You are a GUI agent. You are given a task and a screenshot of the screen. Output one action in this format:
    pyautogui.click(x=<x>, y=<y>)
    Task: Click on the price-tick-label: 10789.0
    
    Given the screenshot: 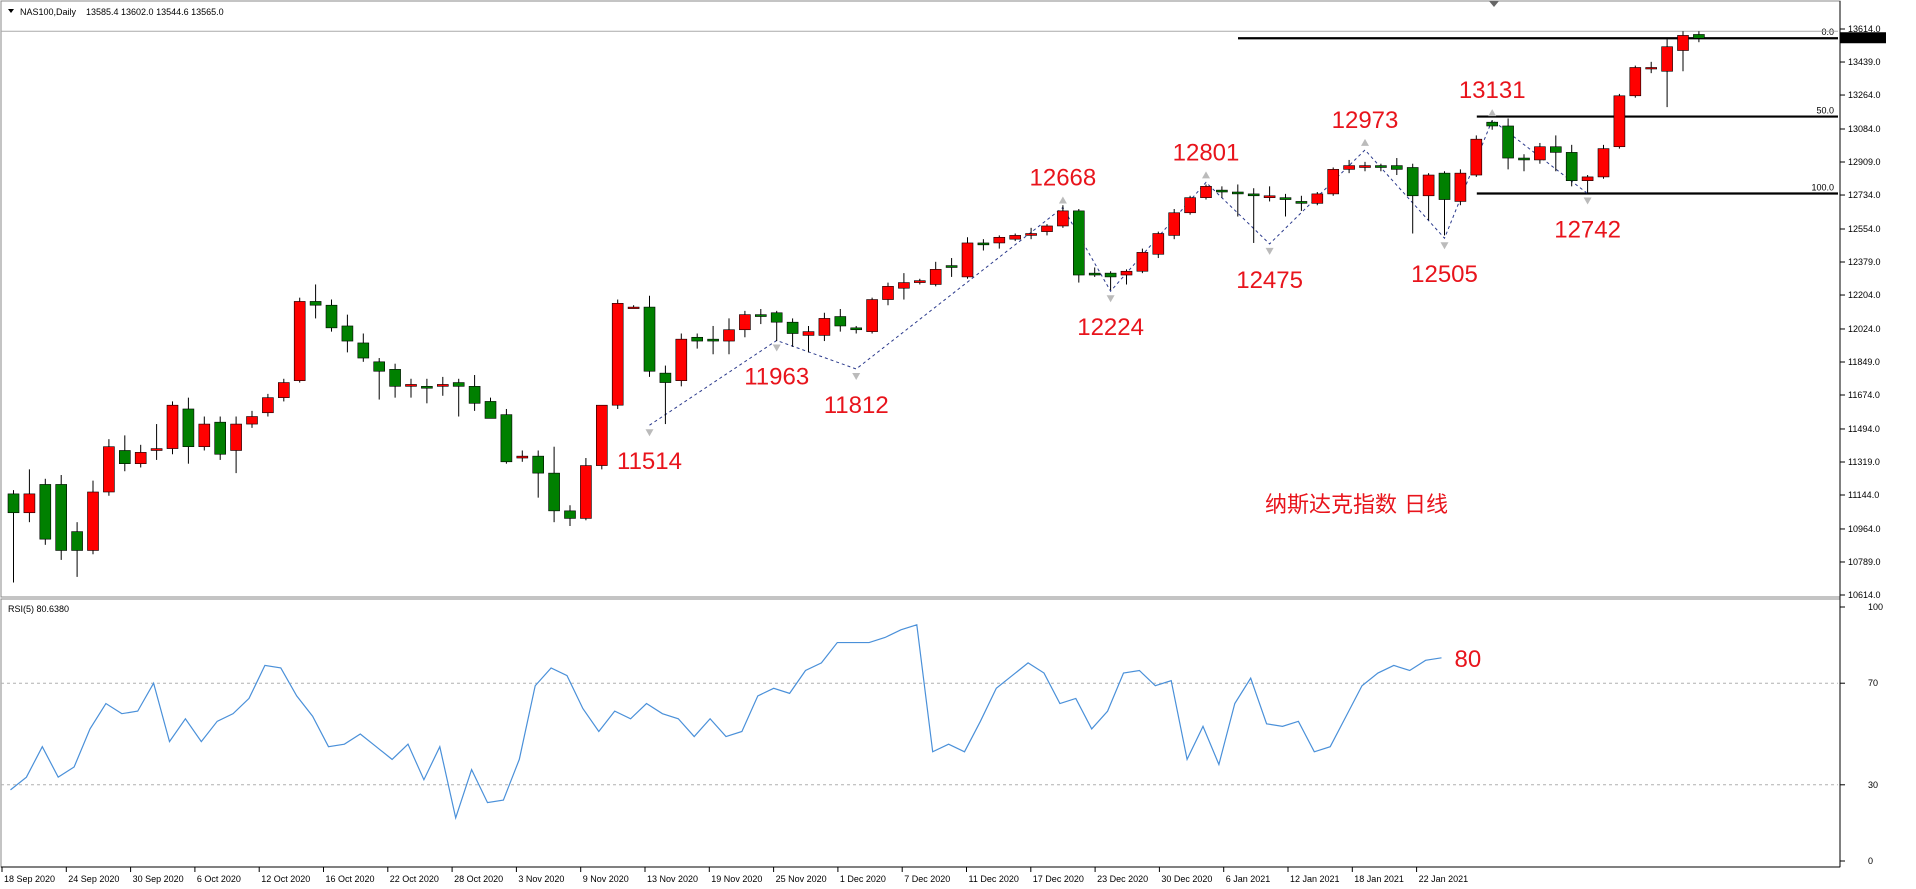 What is the action you would take?
    pyautogui.click(x=1864, y=562)
    